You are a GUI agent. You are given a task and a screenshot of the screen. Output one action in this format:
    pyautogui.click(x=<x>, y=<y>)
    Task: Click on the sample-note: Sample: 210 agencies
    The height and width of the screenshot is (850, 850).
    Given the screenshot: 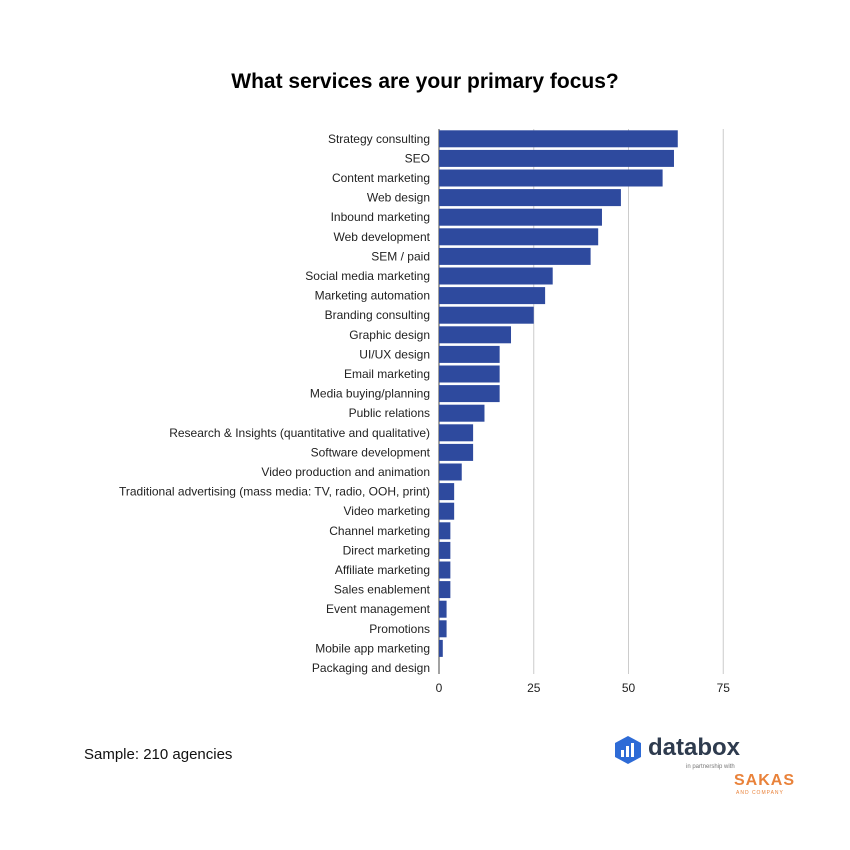 What is the action you would take?
    pyautogui.click(x=158, y=754)
    